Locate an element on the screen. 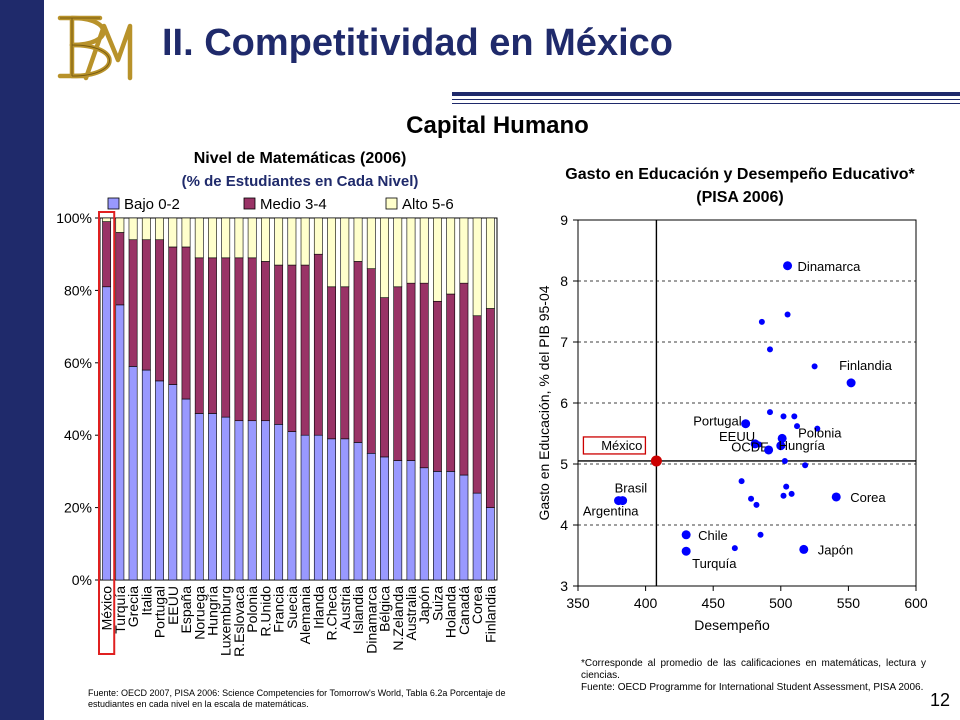 Image resolution: width=960 pixels, height=720 pixels. x-tick-label: R.Checa is located at coordinates (332, 613).